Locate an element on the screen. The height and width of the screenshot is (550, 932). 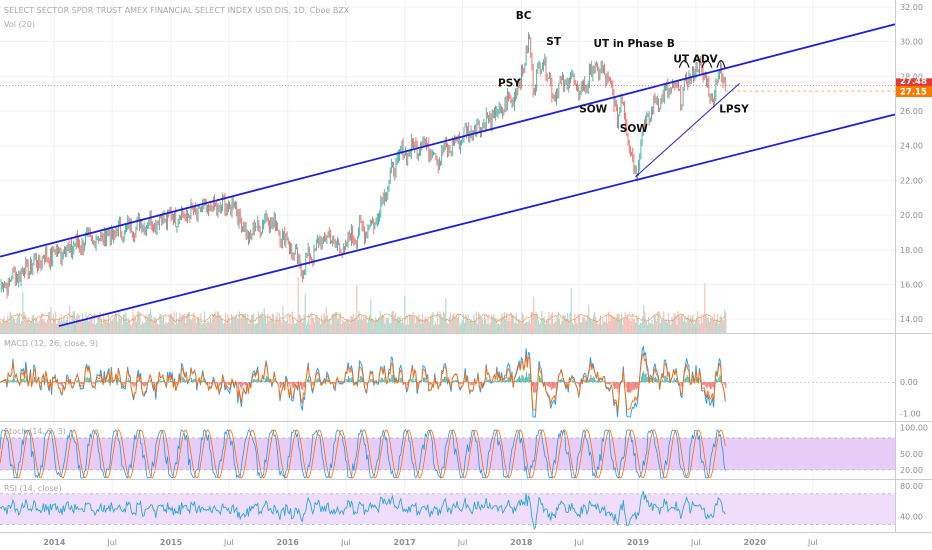
last-price-badge is located at coordinates (914, 82).